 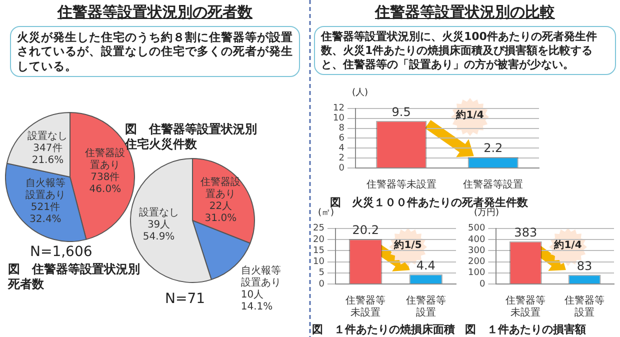 I want to click on data-label: 347件 21.6%, so click(x=48, y=154).